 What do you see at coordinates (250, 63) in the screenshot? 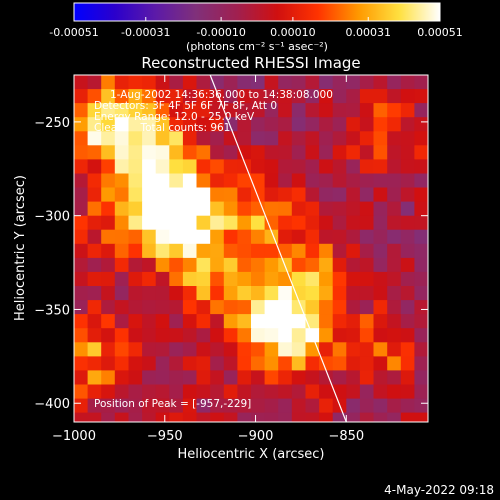
I see `chart-title: Reconstructed RHESSI Image` at bounding box center [250, 63].